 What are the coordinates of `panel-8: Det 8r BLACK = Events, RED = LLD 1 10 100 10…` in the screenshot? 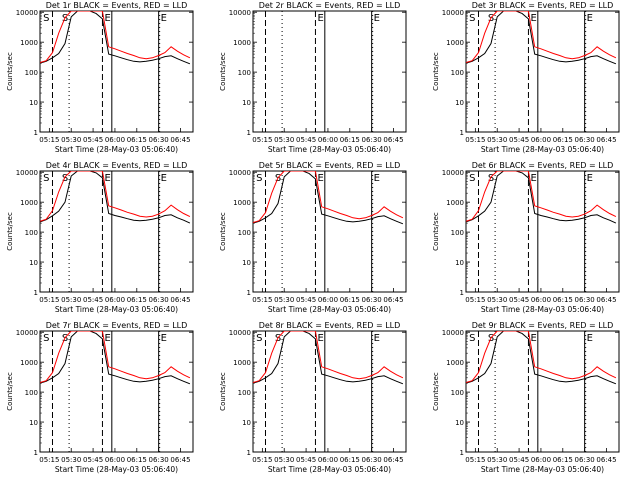 It's located at (313, 397).